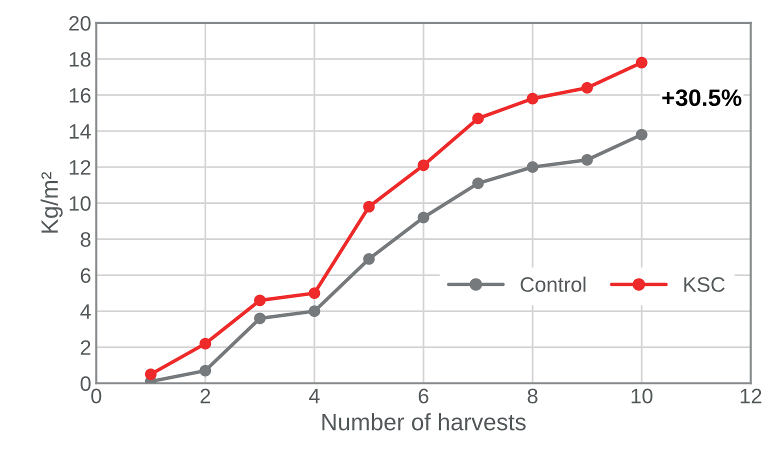 This screenshot has width=770, height=459. I want to click on y-tick-label: 16, so click(80, 95).